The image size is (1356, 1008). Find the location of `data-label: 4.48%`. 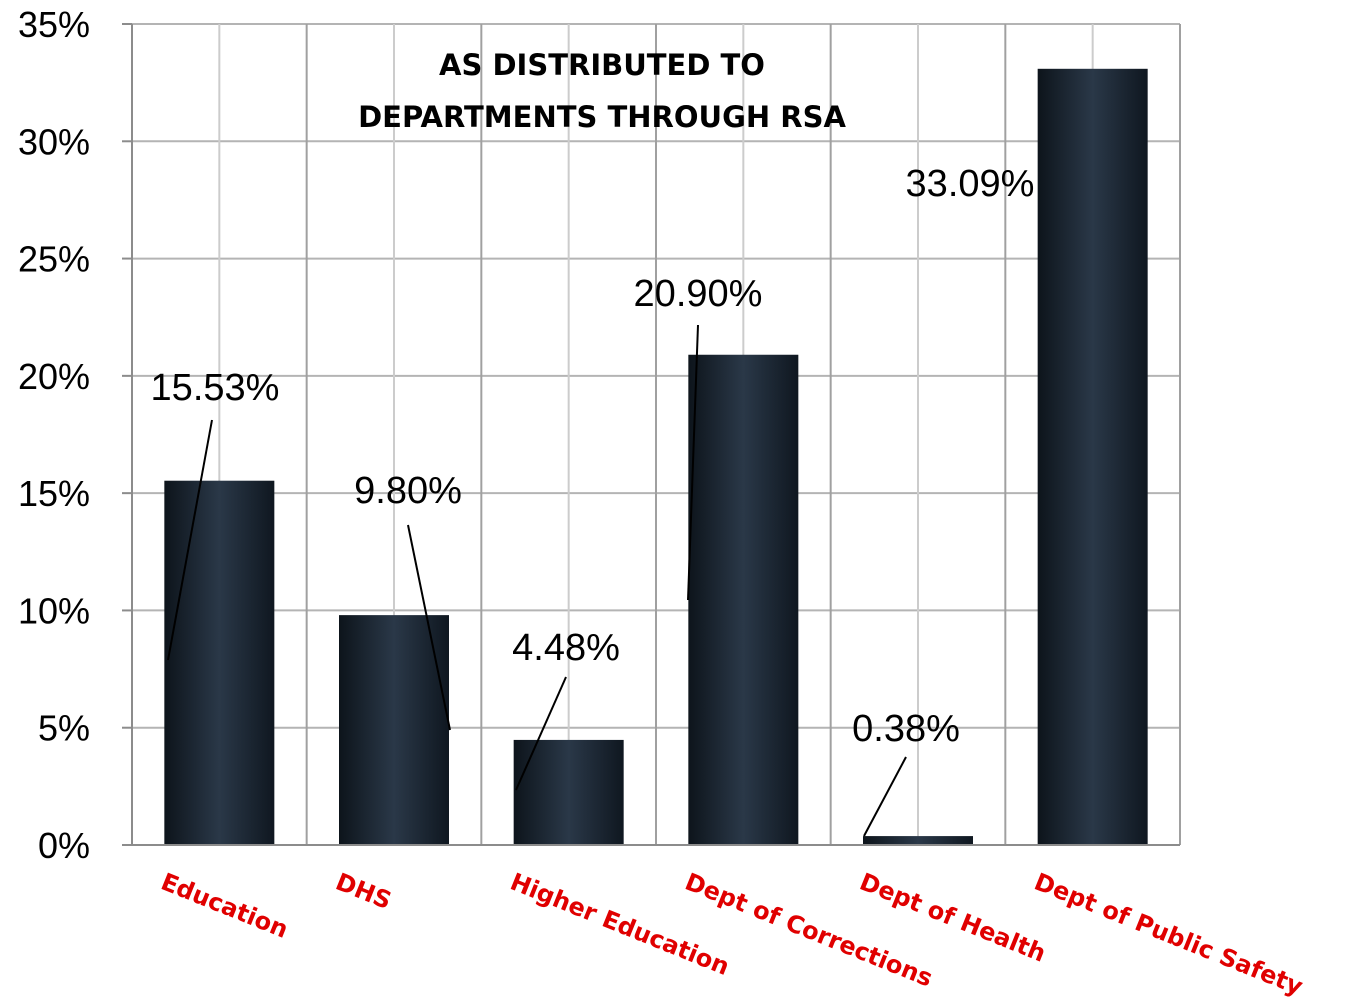

data-label: 4.48% is located at coordinates (566, 648).